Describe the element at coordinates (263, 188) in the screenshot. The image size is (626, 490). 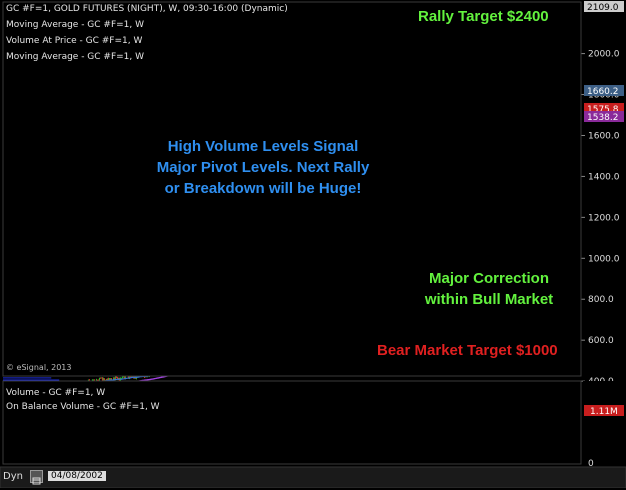
I see `high-volume-line-3: or Breakdown will be Huge!` at that location.